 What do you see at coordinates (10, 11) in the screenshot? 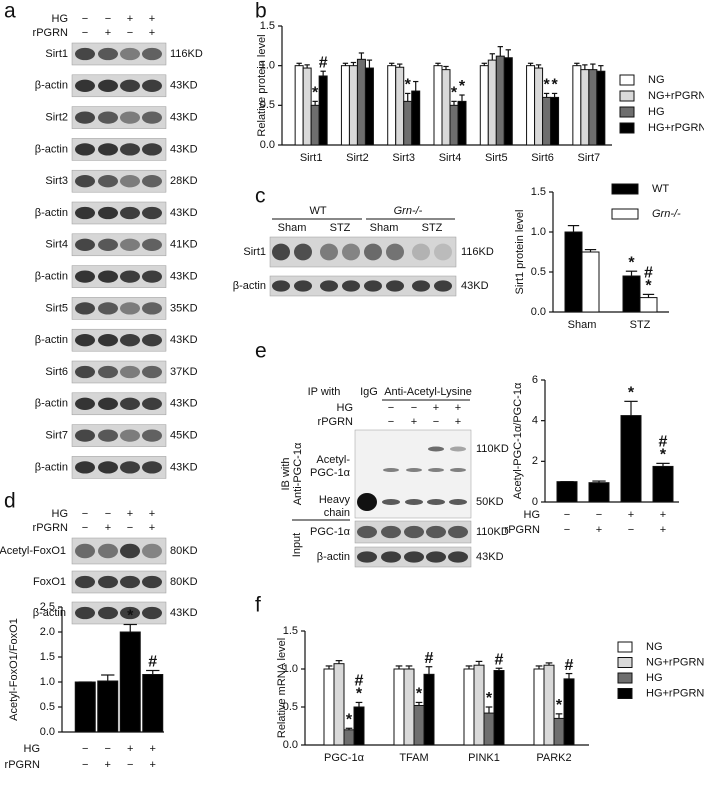
I see `panel-letter: a` at bounding box center [10, 11].